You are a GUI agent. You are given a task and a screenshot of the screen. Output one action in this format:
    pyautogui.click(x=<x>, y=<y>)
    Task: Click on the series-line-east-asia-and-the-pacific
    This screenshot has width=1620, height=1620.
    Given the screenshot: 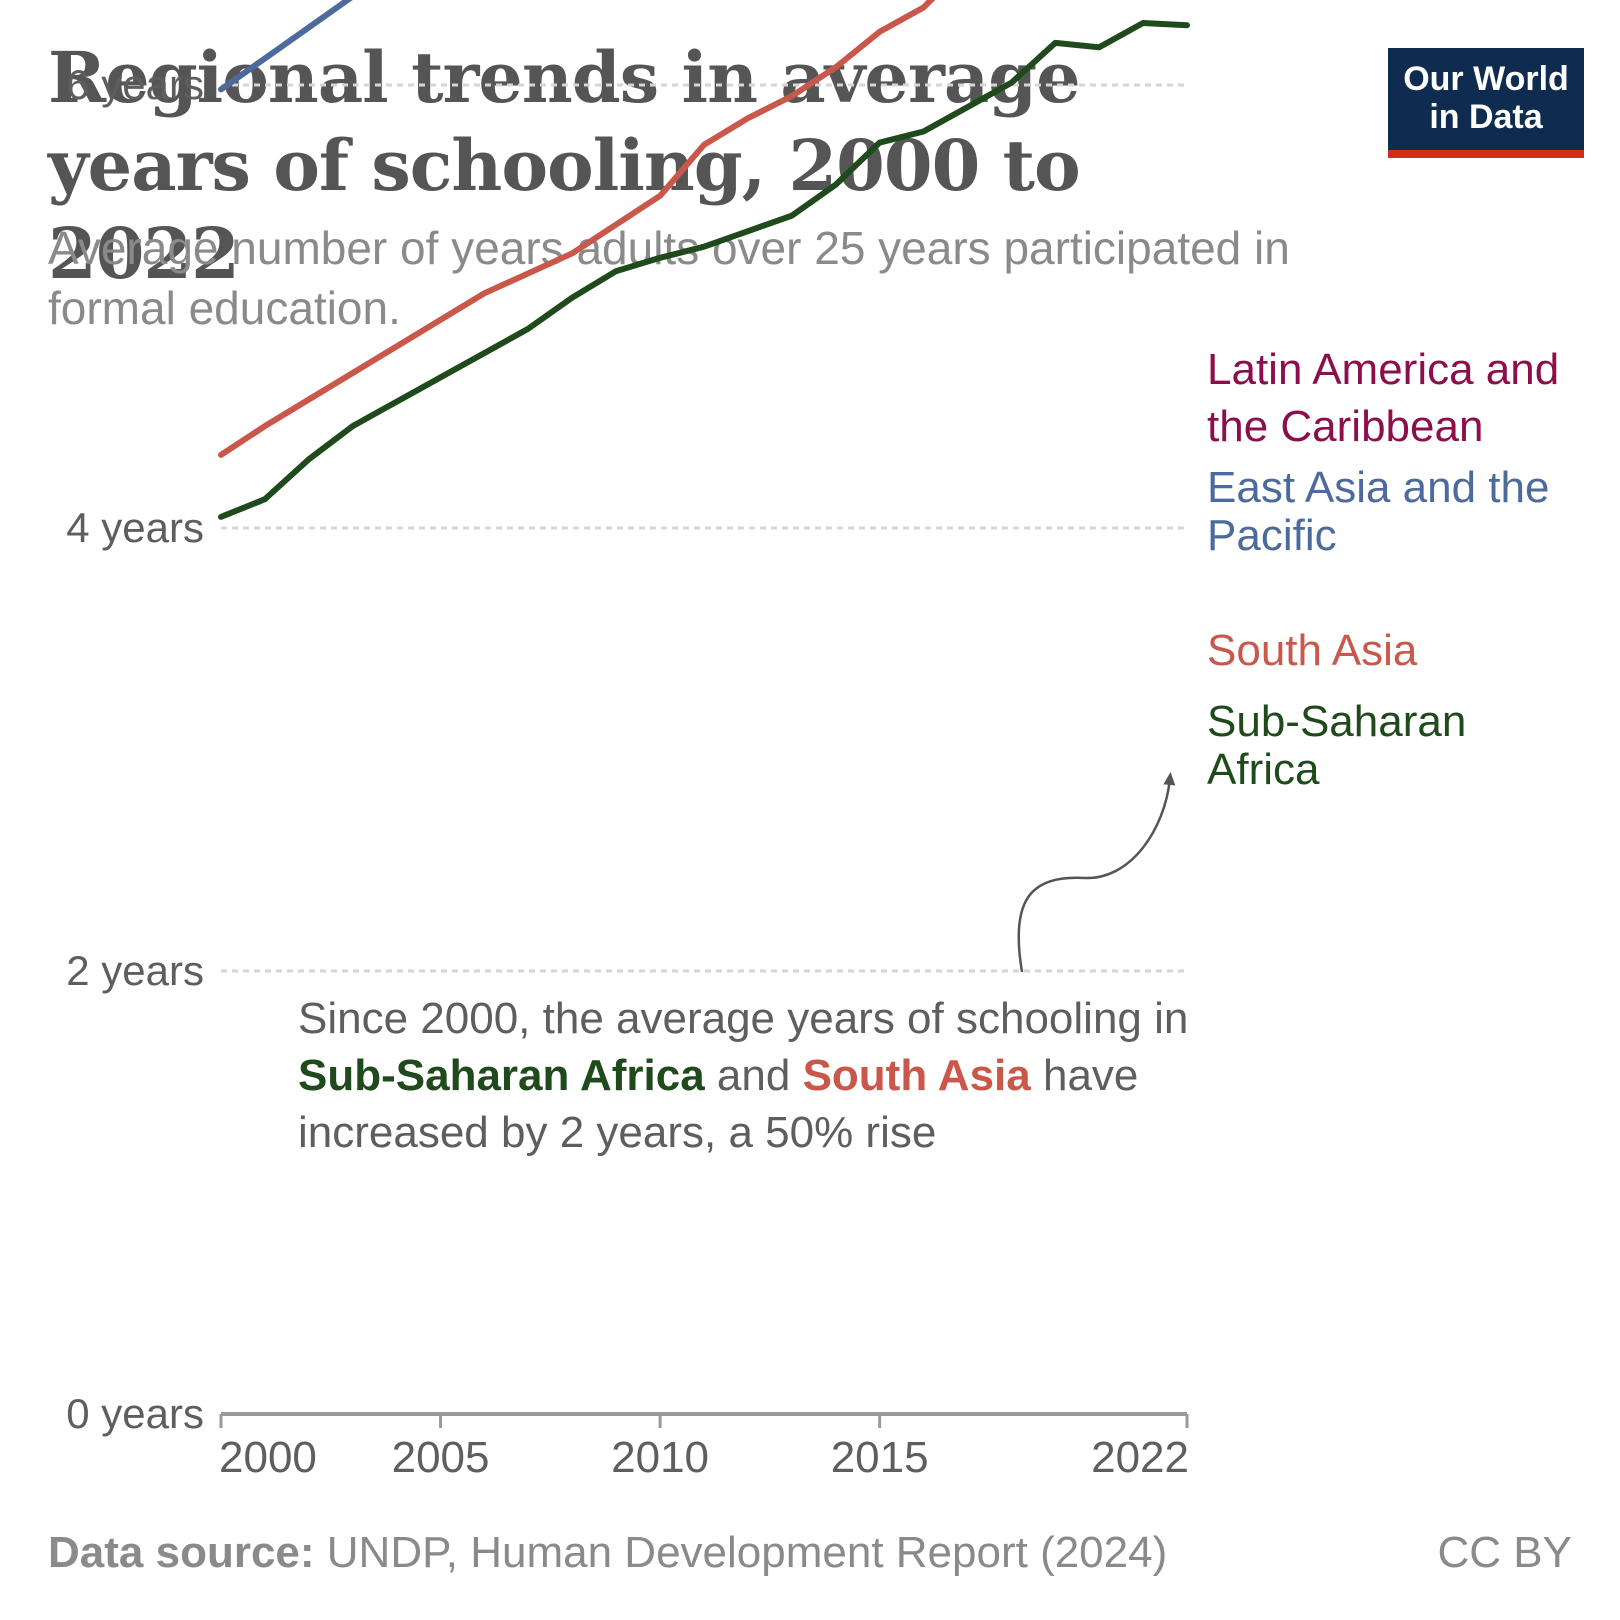 What is the action you would take?
    pyautogui.click(x=702, y=46)
    